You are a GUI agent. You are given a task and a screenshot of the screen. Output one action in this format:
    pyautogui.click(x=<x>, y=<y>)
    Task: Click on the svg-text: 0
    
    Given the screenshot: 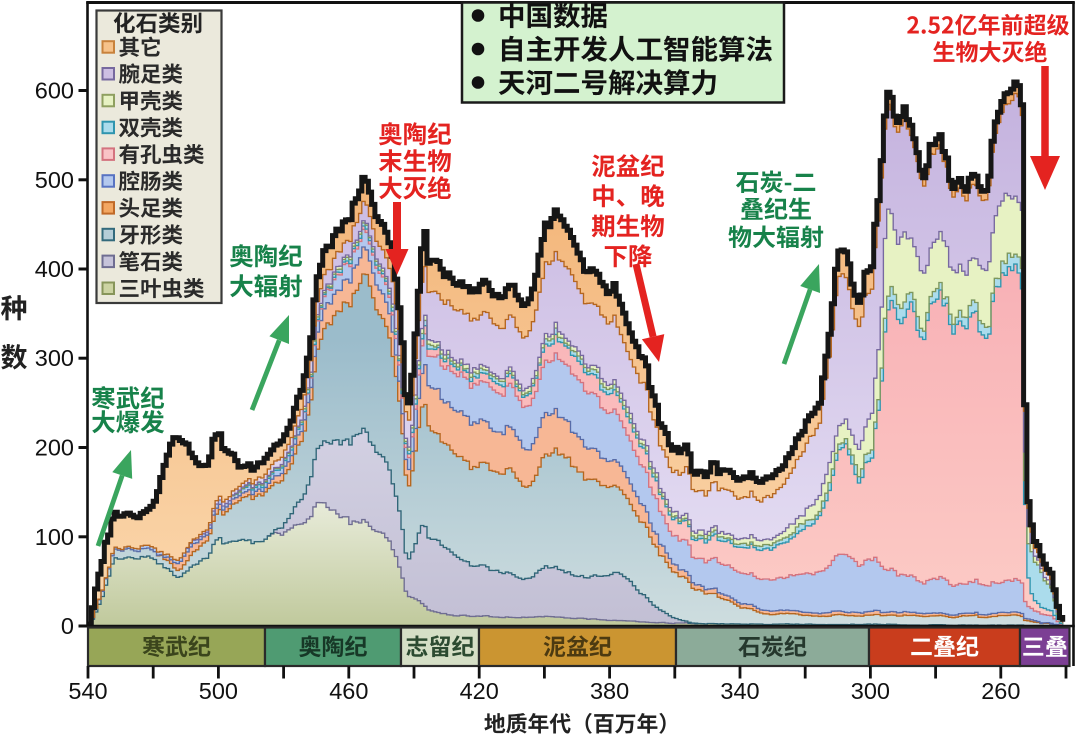 What is the action you would take?
    pyautogui.click(x=67, y=626)
    